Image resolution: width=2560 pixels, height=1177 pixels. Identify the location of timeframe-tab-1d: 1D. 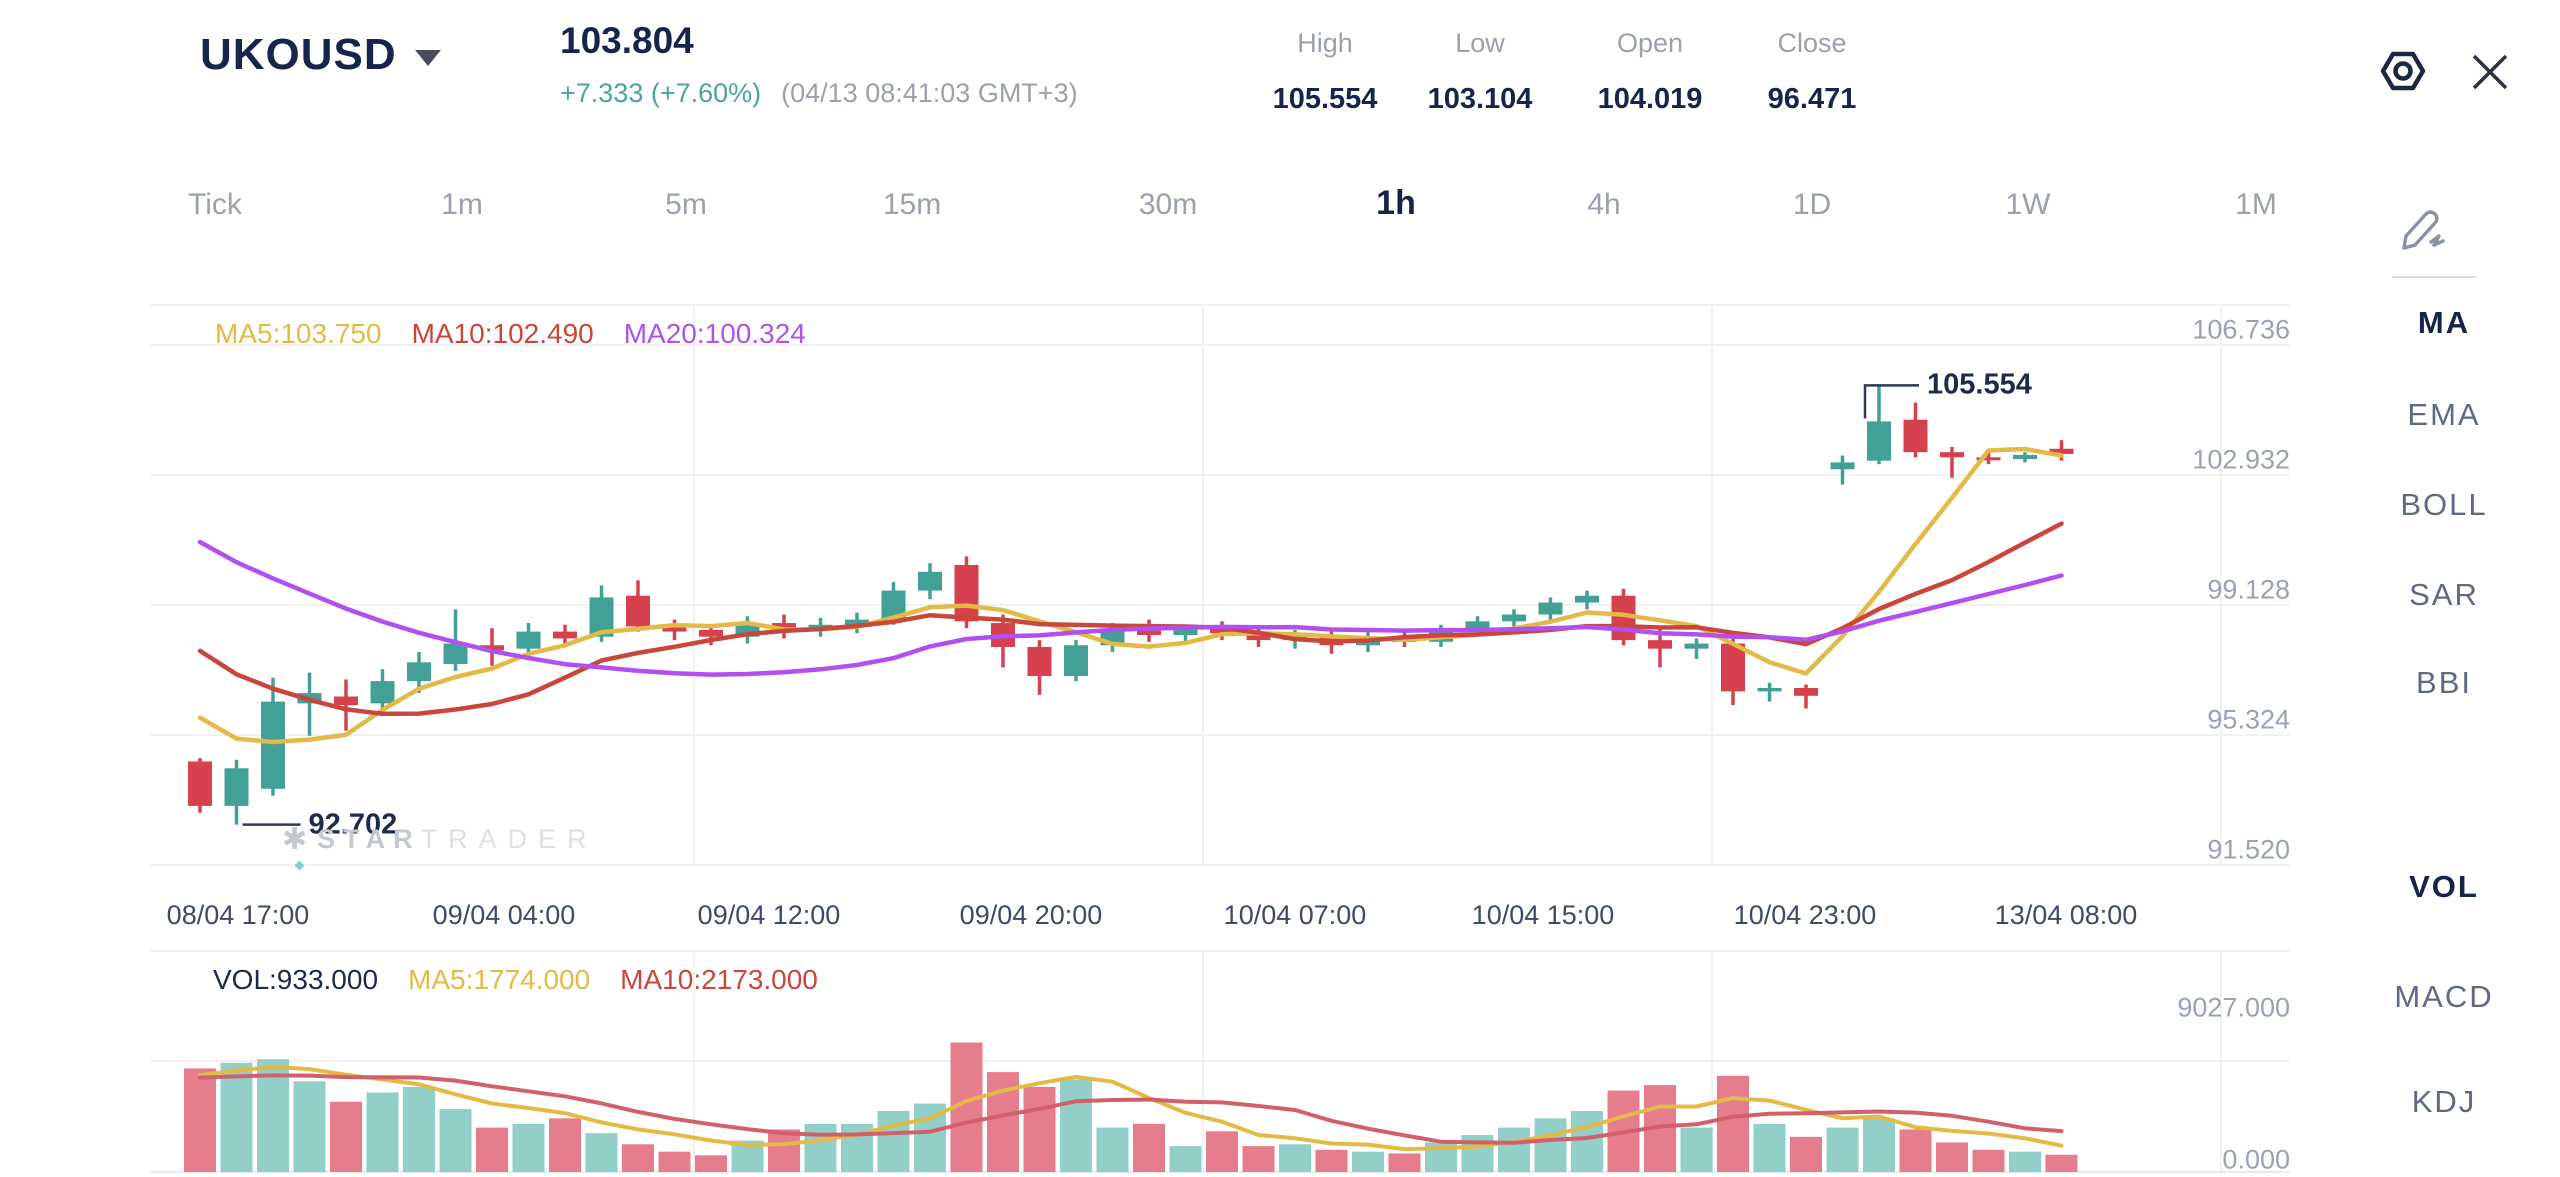
(1812, 204).